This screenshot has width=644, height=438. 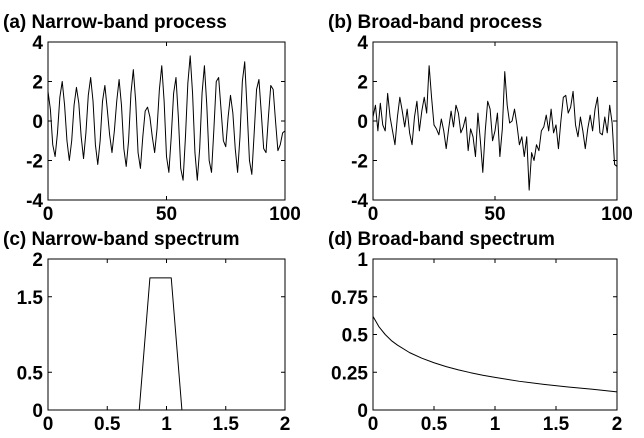 I want to click on panel-title: (b) Broad-band process, so click(x=435, y=22).